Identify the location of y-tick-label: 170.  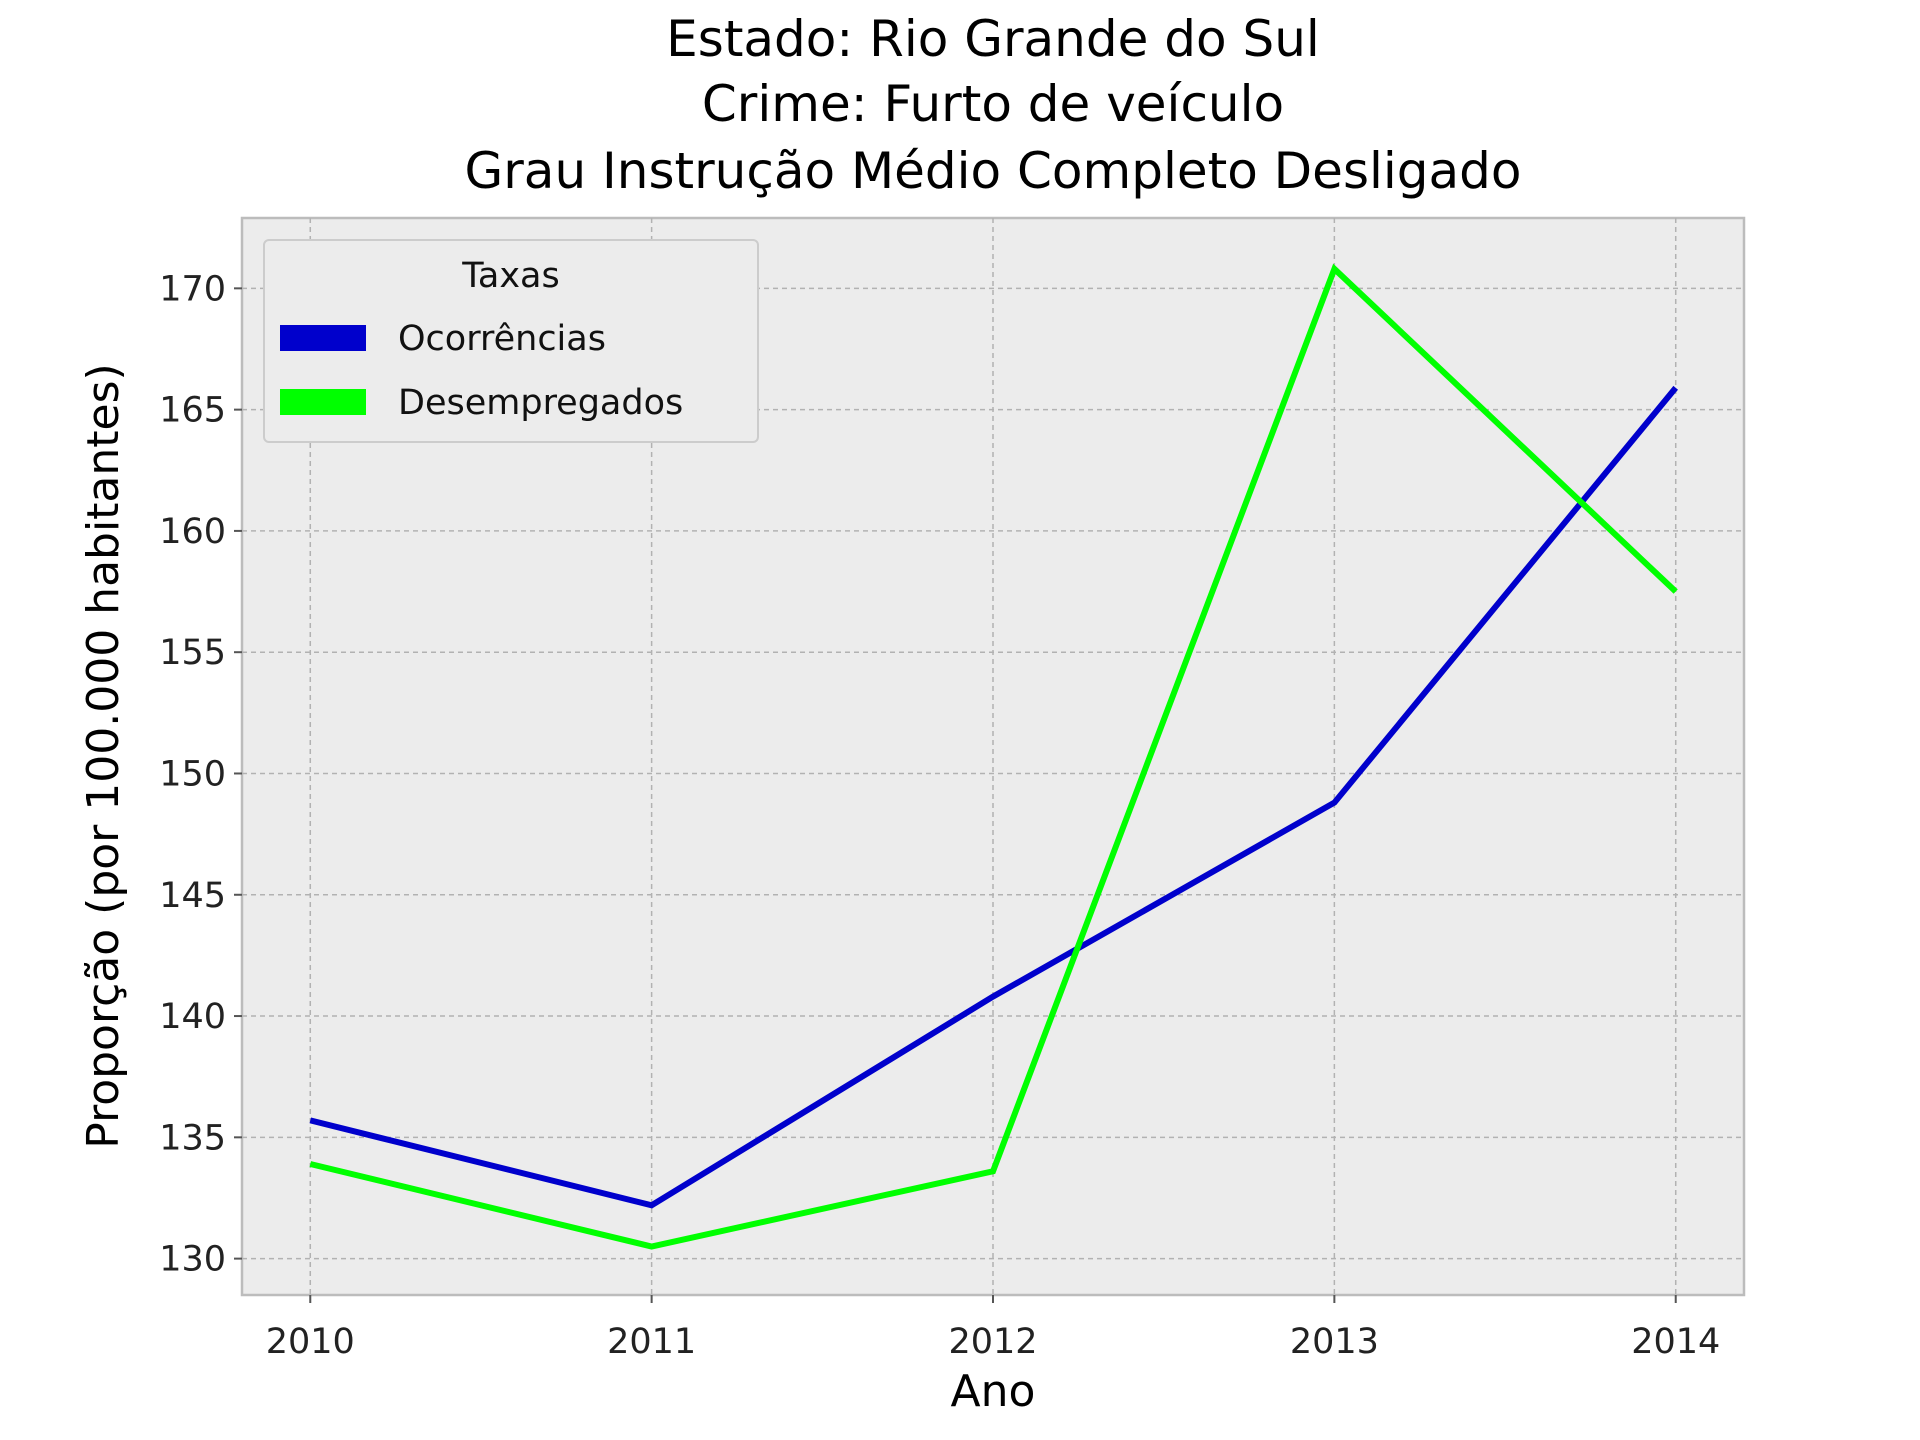
(192, 289).